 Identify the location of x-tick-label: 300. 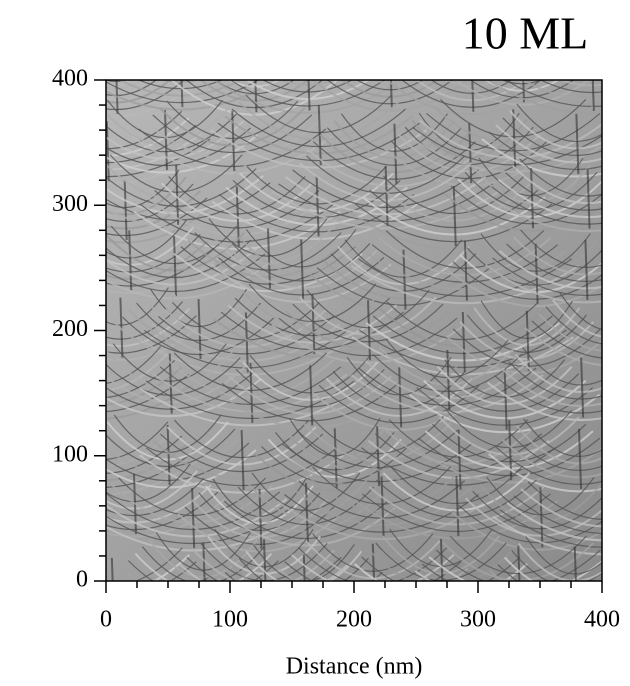
(478, 620).